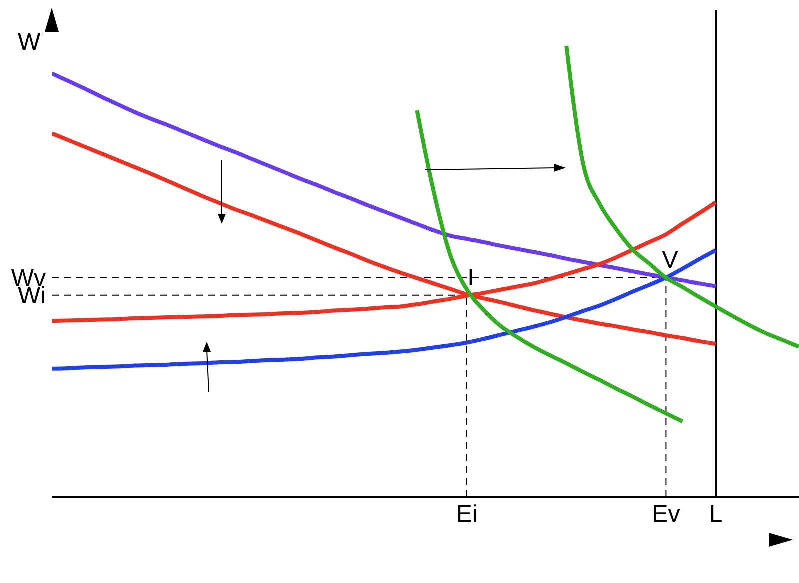  What do you see at coordinates (670, 260) in the screenshot?
I see `annotation: V` at bounding box center [670, 260].